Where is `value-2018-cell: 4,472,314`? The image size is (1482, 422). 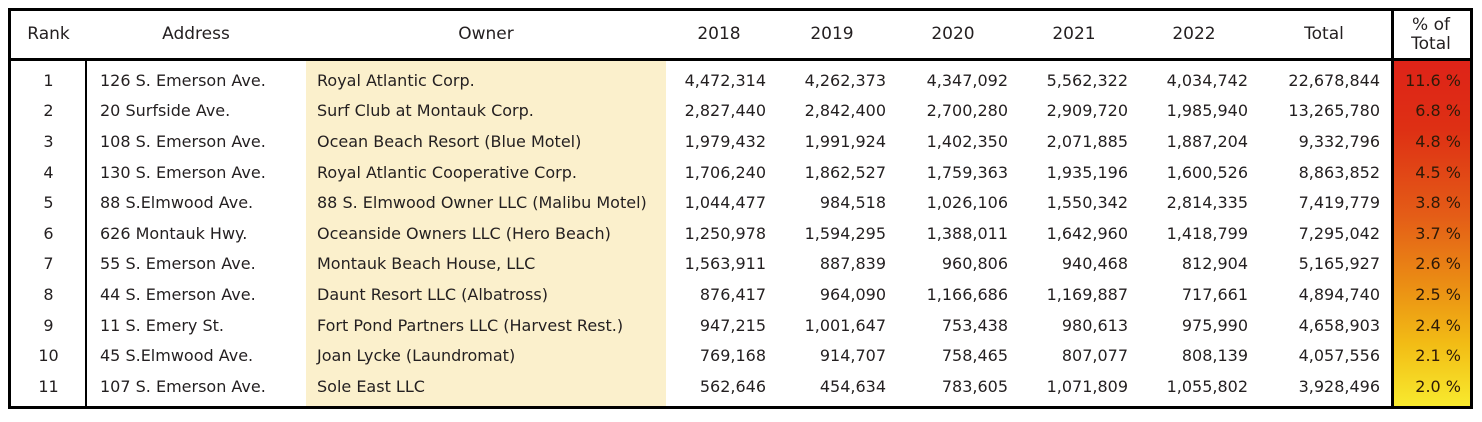 value-2018-cell: 4,472,314 is located at coordinates (725, 80).